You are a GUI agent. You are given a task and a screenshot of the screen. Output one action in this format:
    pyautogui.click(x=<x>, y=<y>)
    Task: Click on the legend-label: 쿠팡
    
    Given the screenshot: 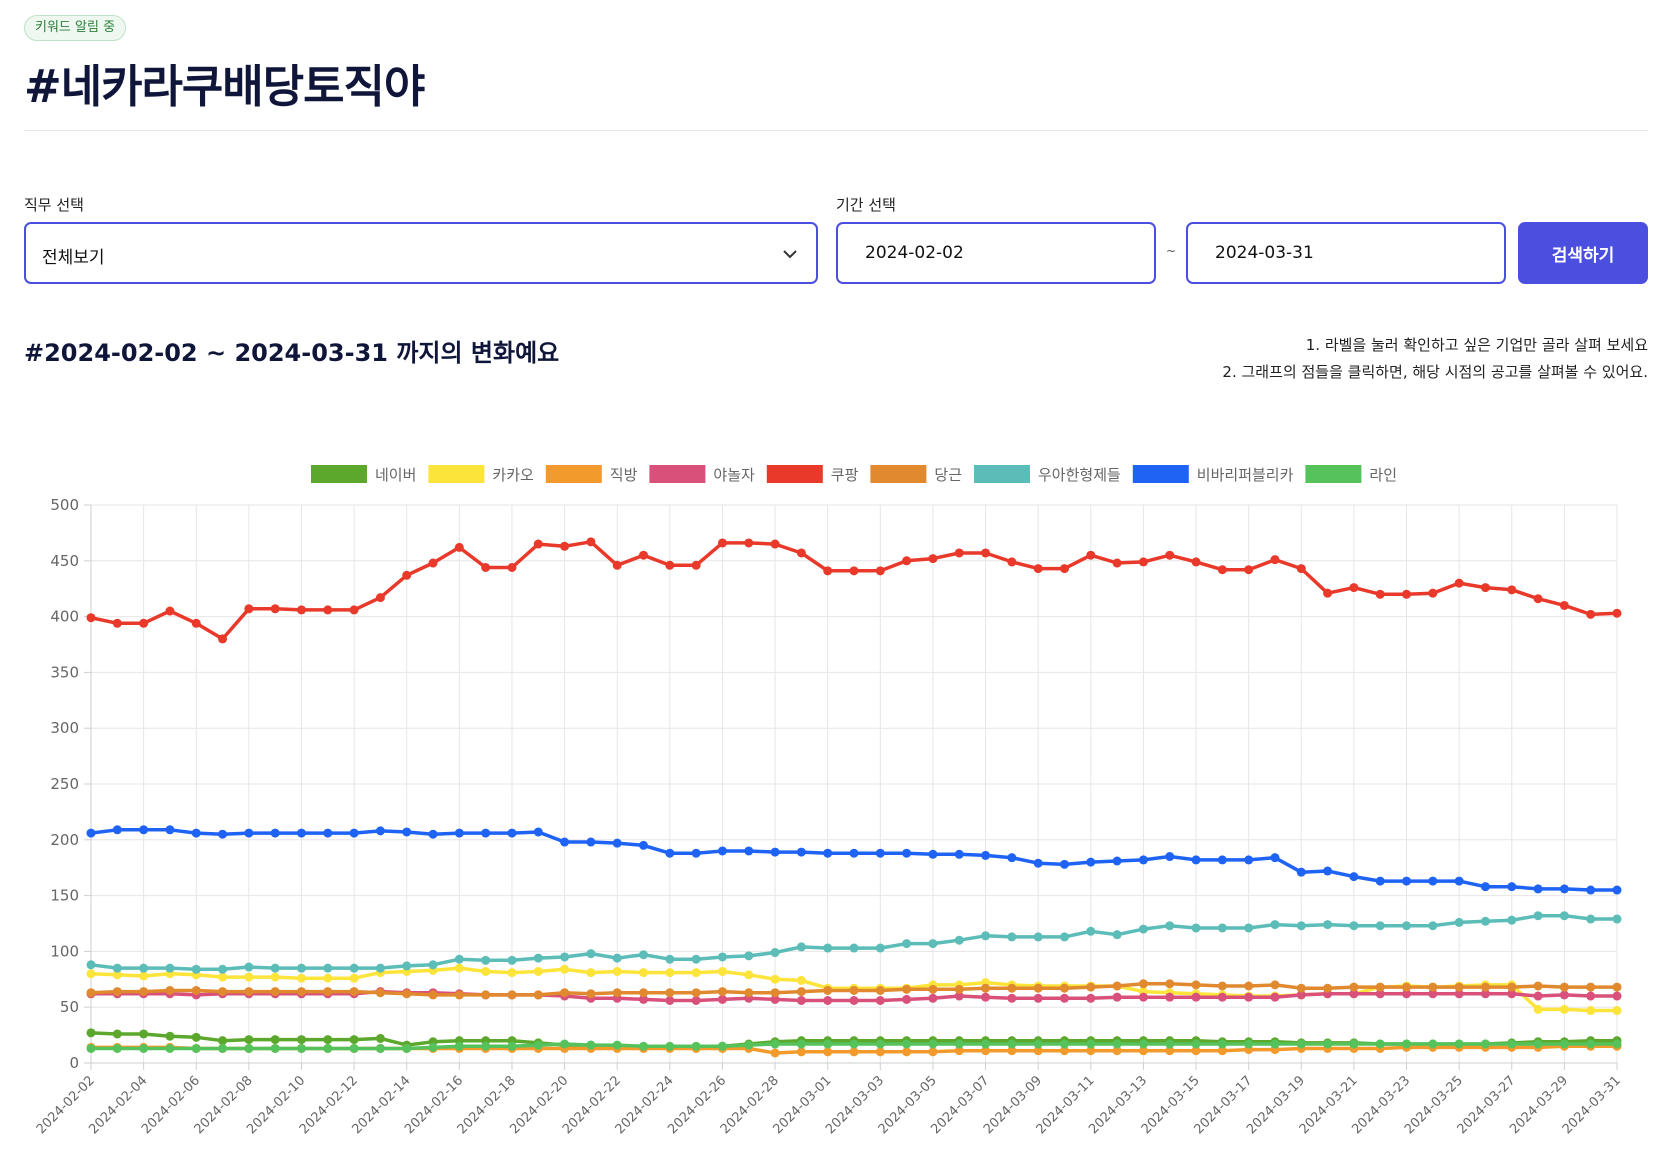 What is the action you would take?
    pyautogui.click(x=845, y=475)
    